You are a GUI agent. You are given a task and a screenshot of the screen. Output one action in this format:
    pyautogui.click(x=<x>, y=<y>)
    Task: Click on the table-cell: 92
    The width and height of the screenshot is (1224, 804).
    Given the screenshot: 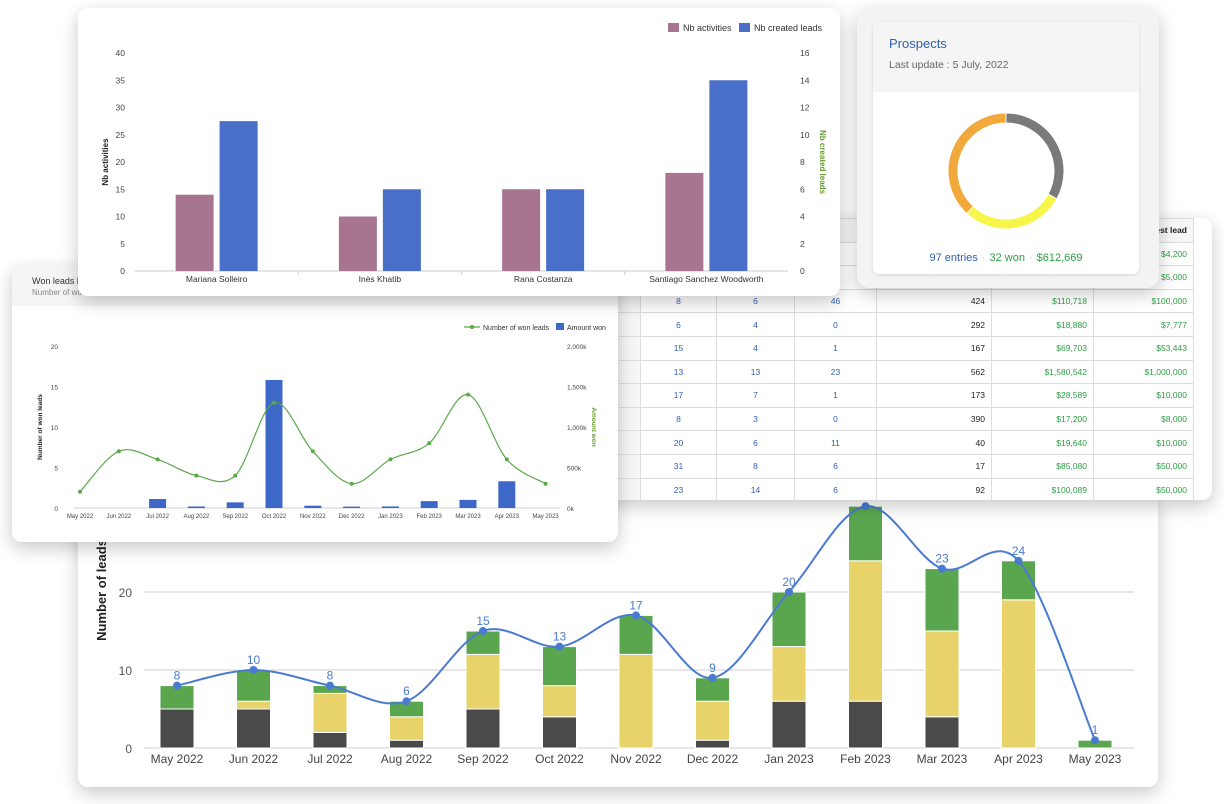 What is the action you would take?
    pyautogui.click(x=934, y=488)
    